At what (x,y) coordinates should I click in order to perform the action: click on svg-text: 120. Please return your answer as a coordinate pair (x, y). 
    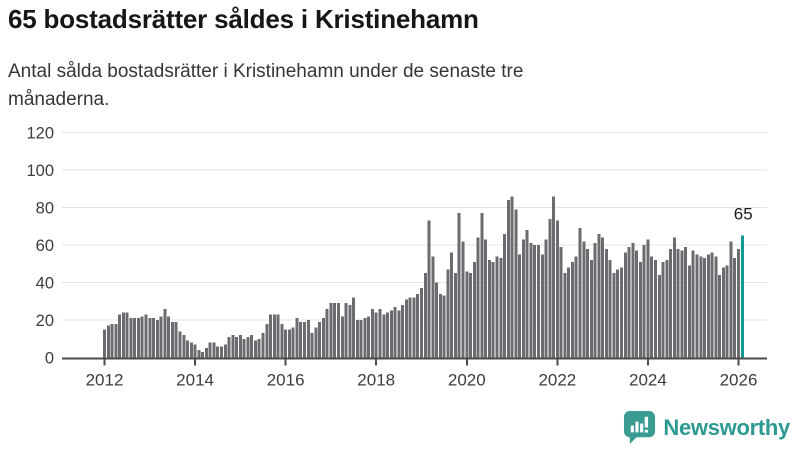
    Looking at the image, I should click on (40, 134).